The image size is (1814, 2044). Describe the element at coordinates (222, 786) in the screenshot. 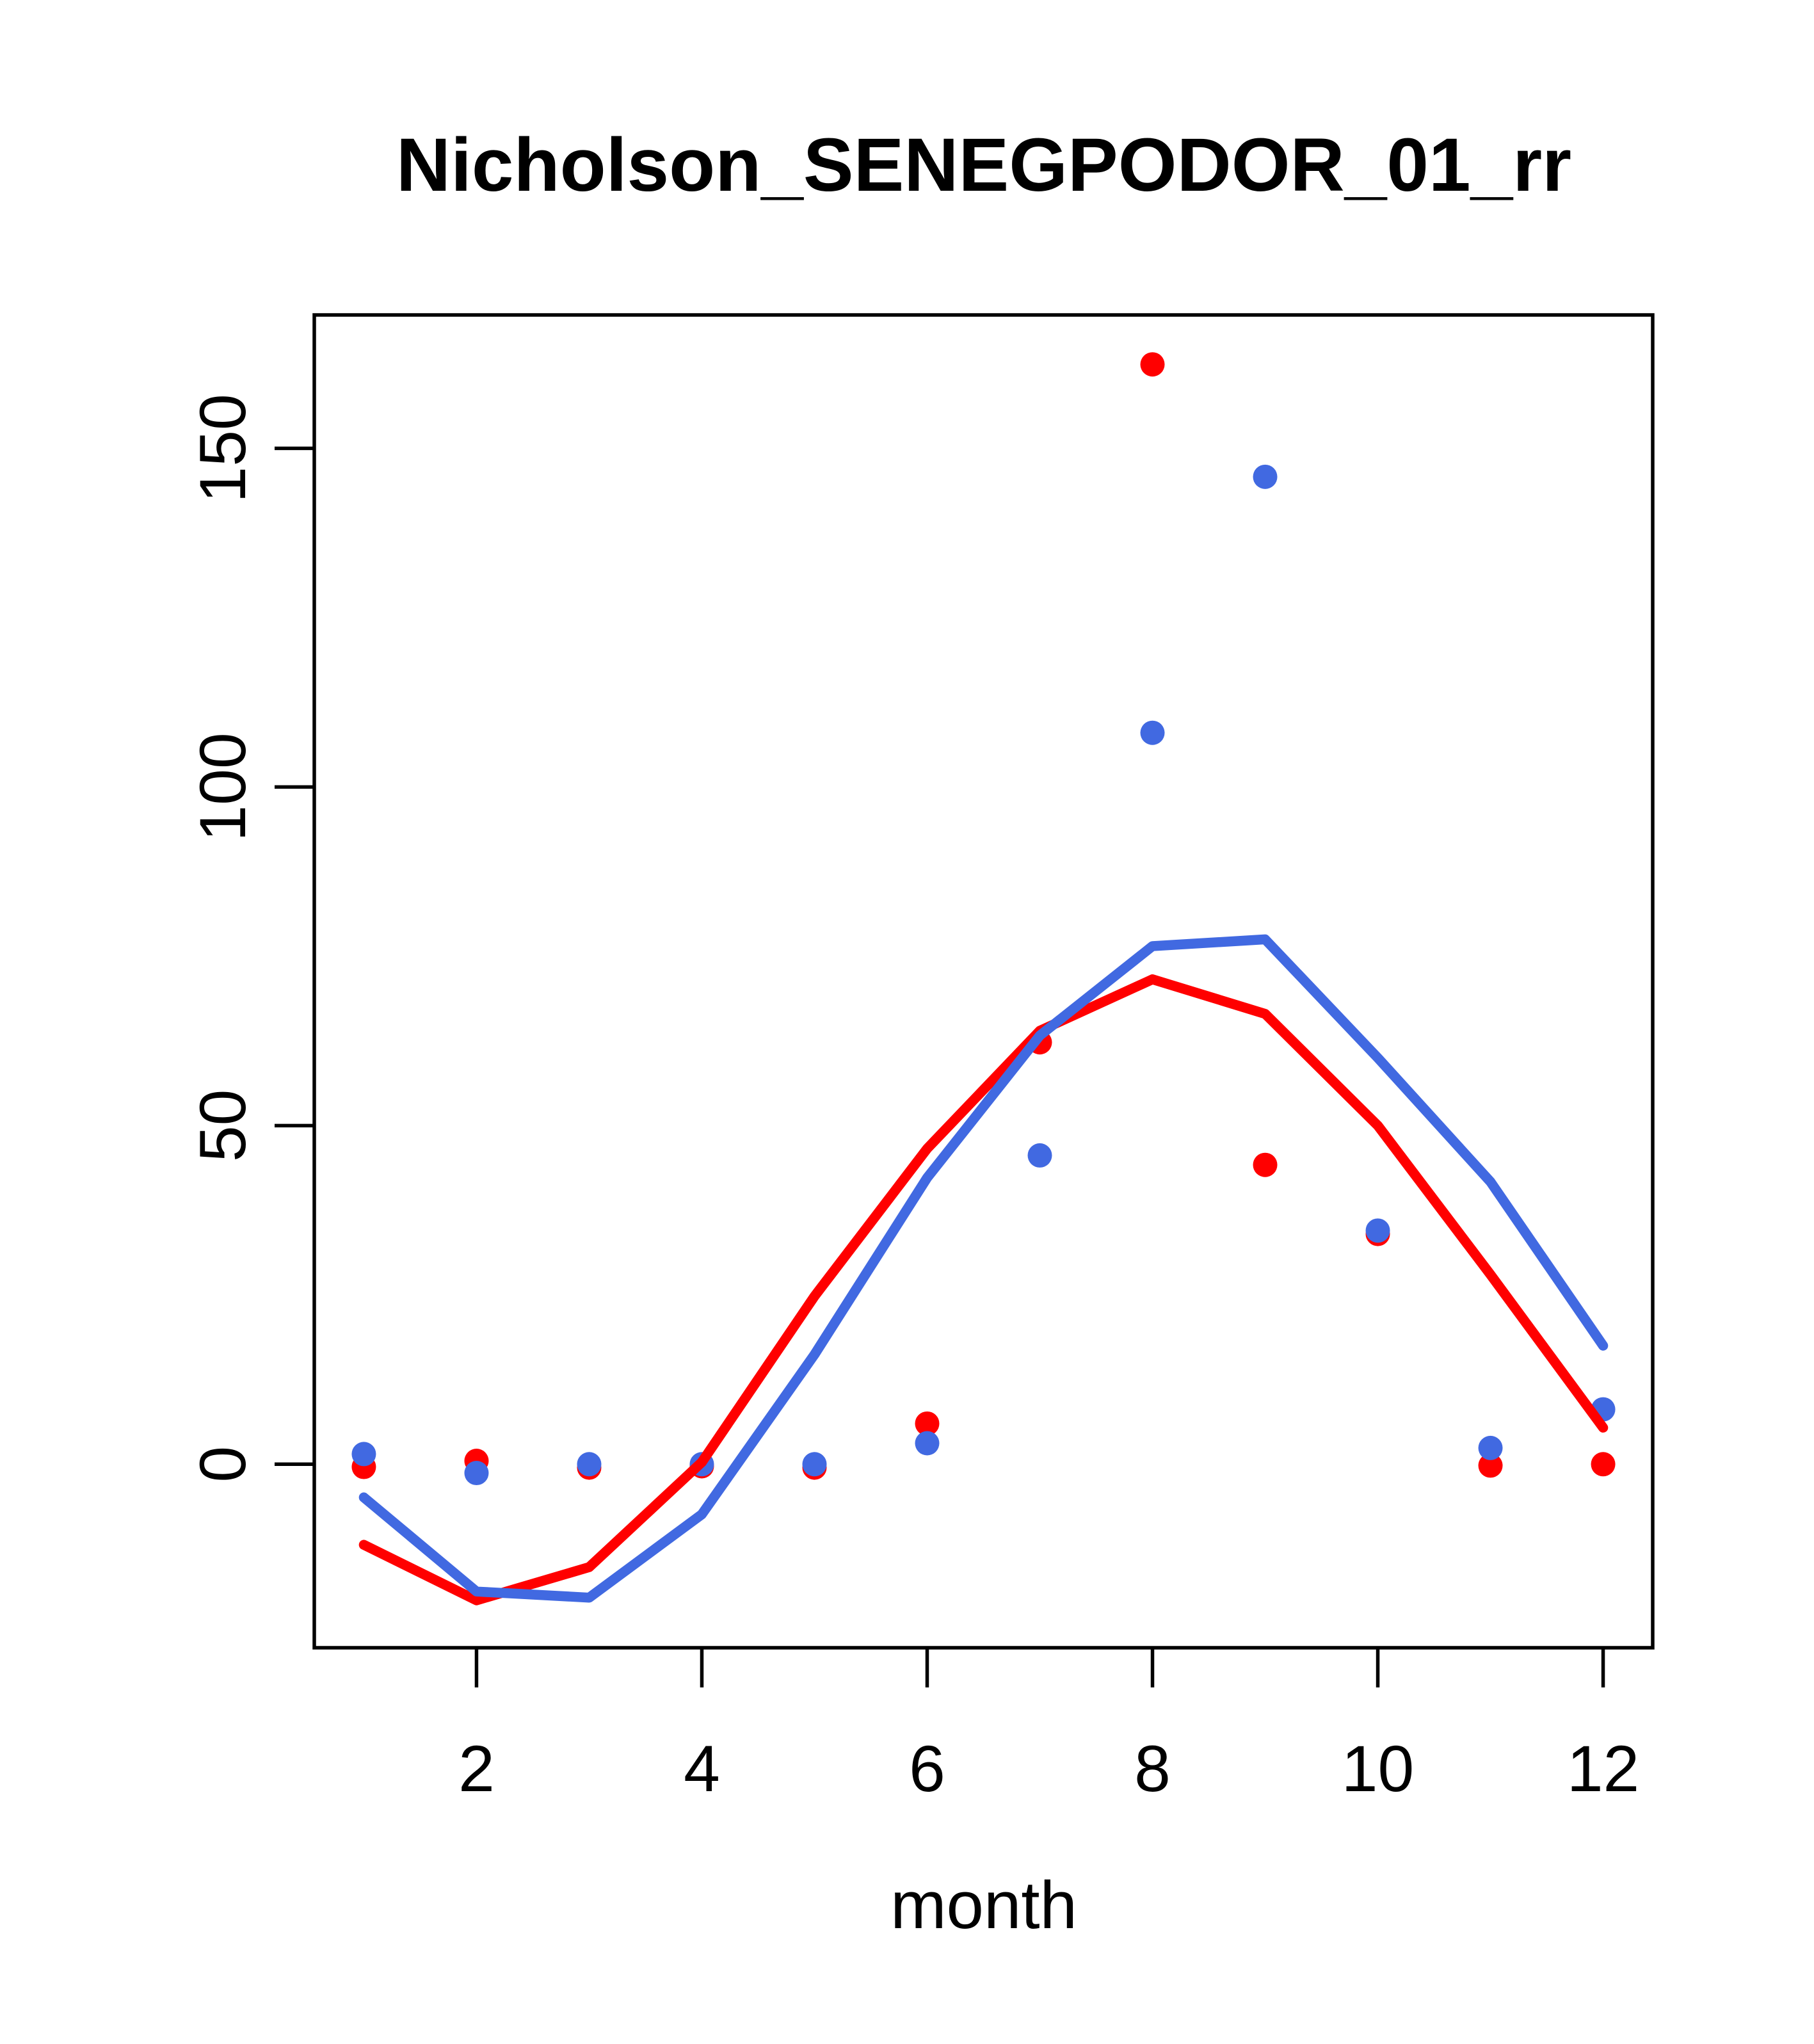

I see `y-tick-label: 100` at that location.